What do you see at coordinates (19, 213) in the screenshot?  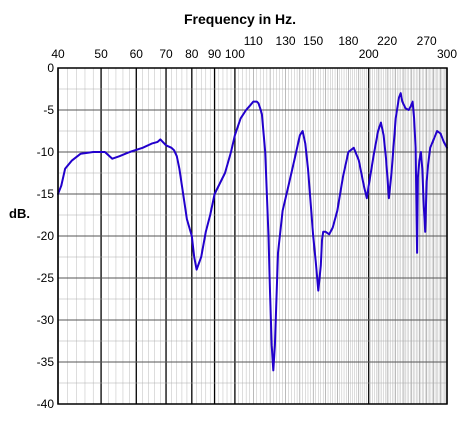 I see `y-axis-label: dB.` at bounding box center [19, 213].